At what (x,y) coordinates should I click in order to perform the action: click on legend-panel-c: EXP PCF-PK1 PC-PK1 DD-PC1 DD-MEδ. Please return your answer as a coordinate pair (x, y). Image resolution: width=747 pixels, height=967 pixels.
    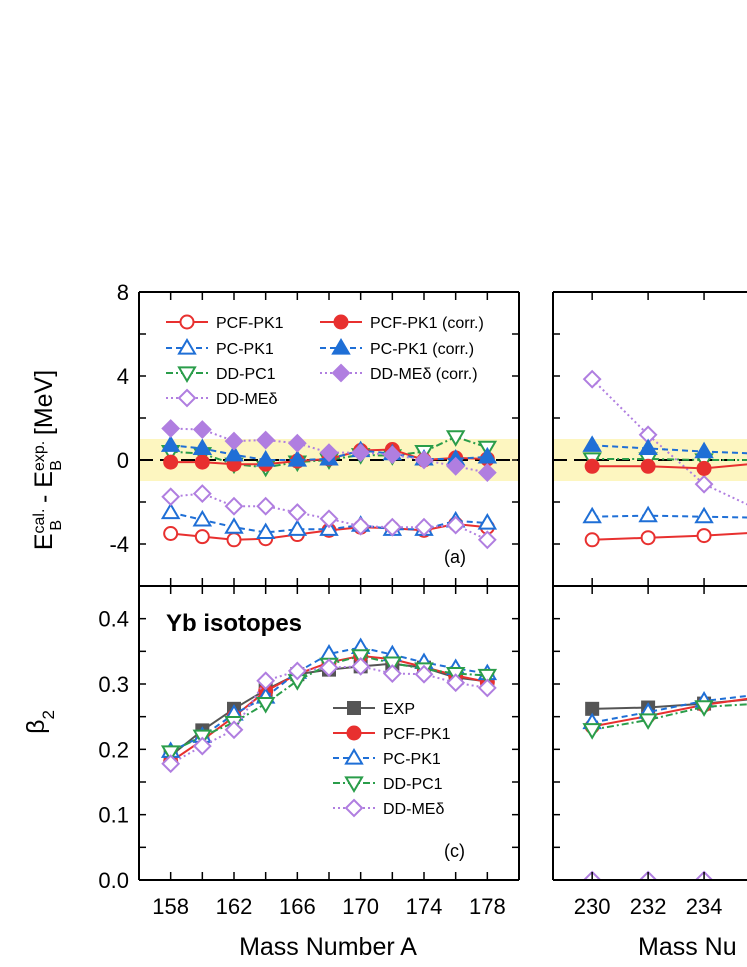
    Looking at the image, I should click on (392, 759).